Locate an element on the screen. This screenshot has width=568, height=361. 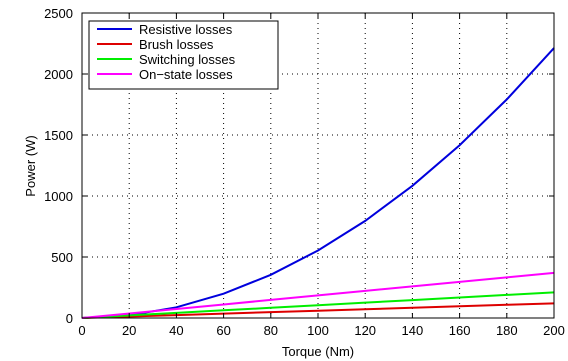
x-tick-label: 20 is located at coordinates (129, 330).